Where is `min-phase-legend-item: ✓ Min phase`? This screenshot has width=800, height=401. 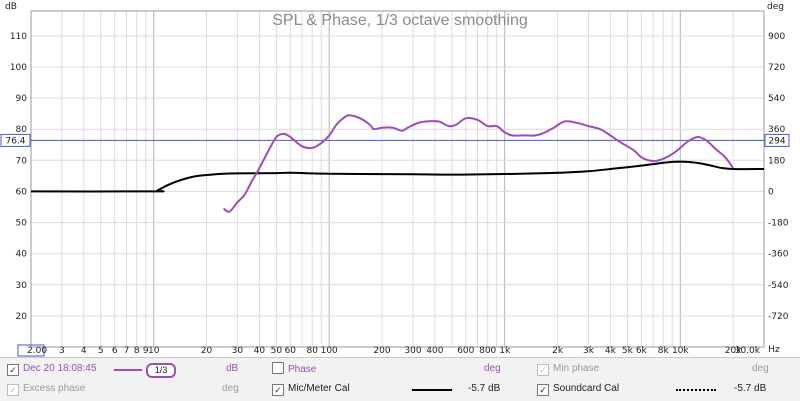
min-phase-legend-item: ✓ Min phase is located at coordinates (568, 369).